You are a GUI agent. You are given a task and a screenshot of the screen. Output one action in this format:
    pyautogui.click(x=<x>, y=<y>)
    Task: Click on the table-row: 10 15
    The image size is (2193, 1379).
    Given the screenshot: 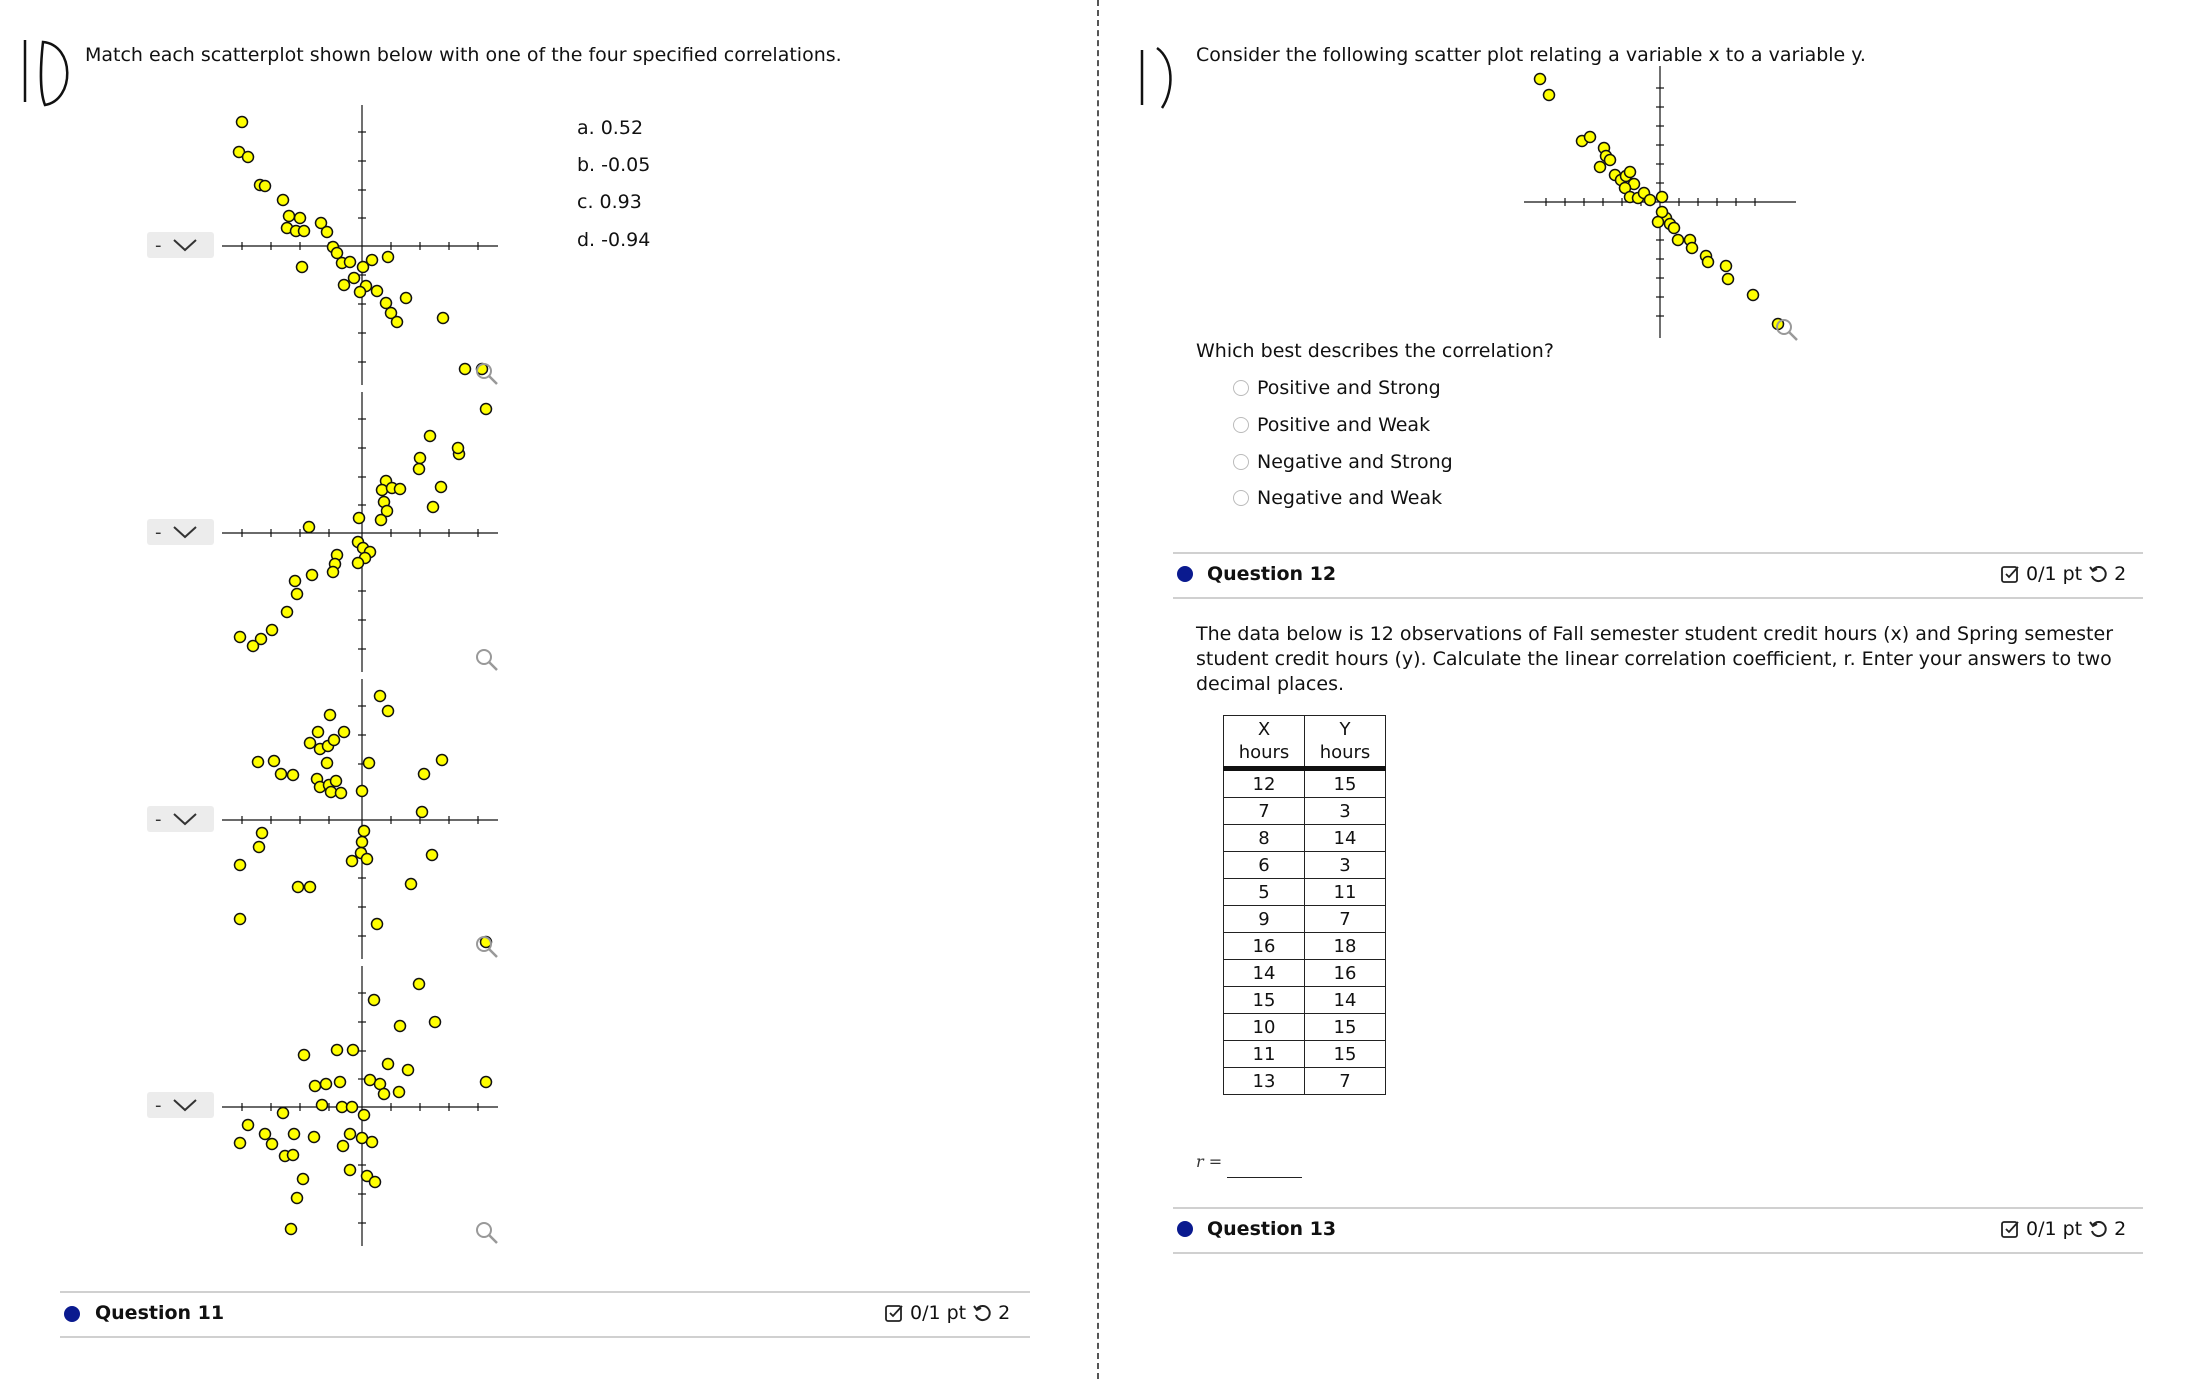 What is the action you would take?
    pyautogui.click(x=1304, y=1027)
    